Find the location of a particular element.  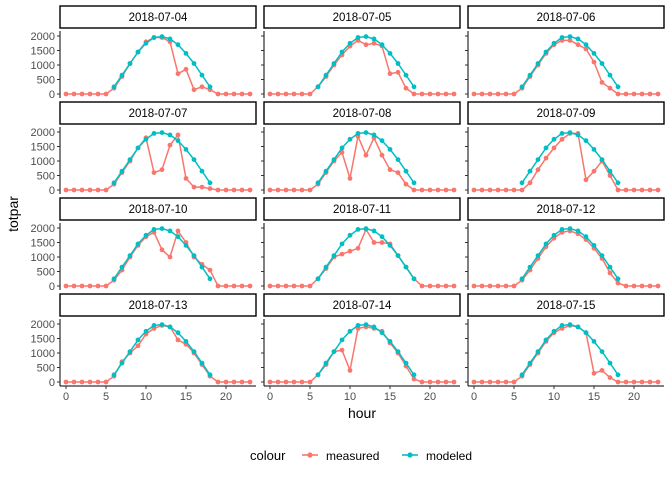

y-axis-title: totpar is located at coordinates (13, 214).